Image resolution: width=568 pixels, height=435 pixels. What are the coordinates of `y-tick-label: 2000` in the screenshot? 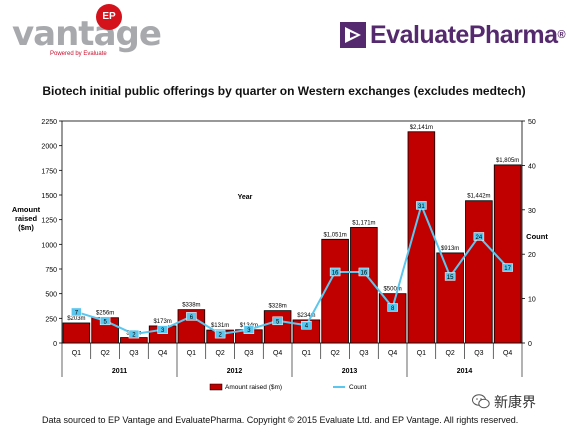 It's located at (49, 147).